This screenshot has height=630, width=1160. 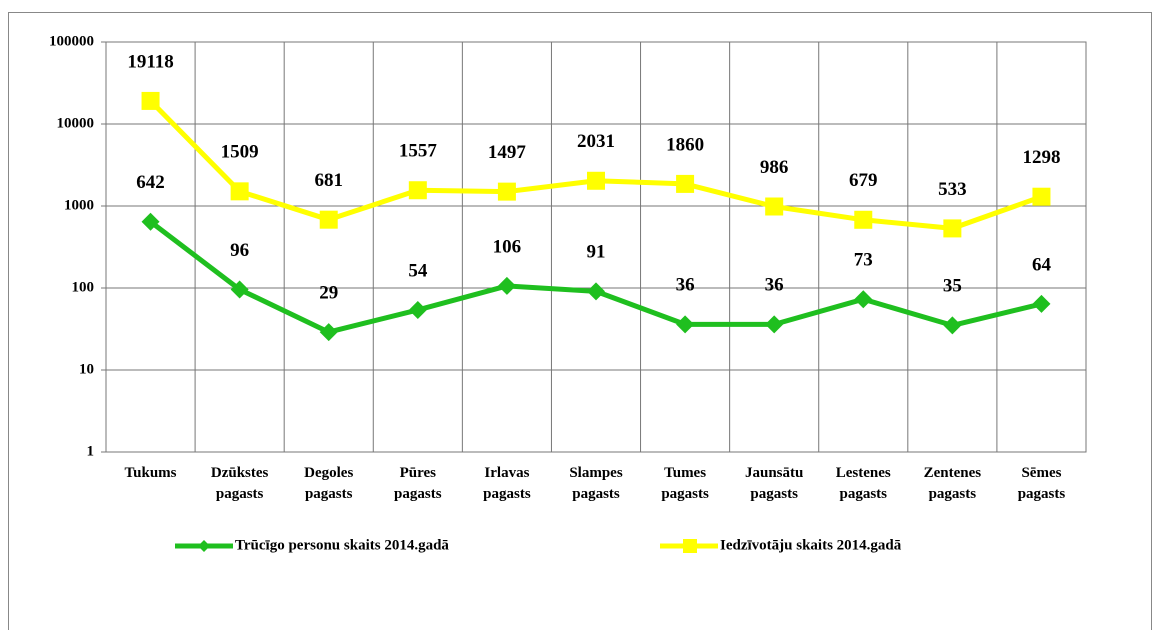 I want to click on x-tick-label: Zentenes pagasts, so click(x=953, y=483).